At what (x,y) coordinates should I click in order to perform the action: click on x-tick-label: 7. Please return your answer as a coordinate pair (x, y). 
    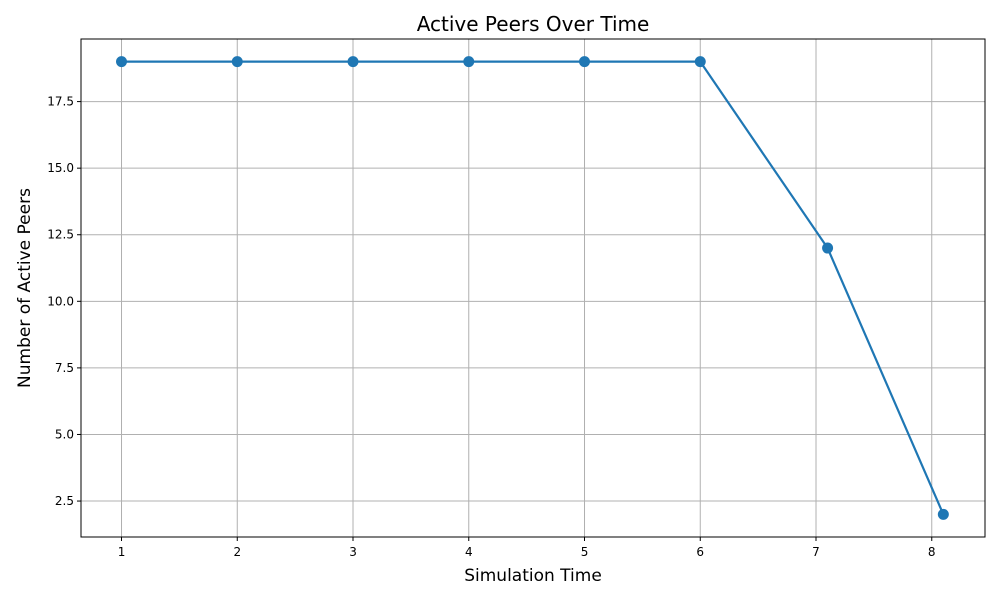
    Looking at the image, I should click on (816, 552).